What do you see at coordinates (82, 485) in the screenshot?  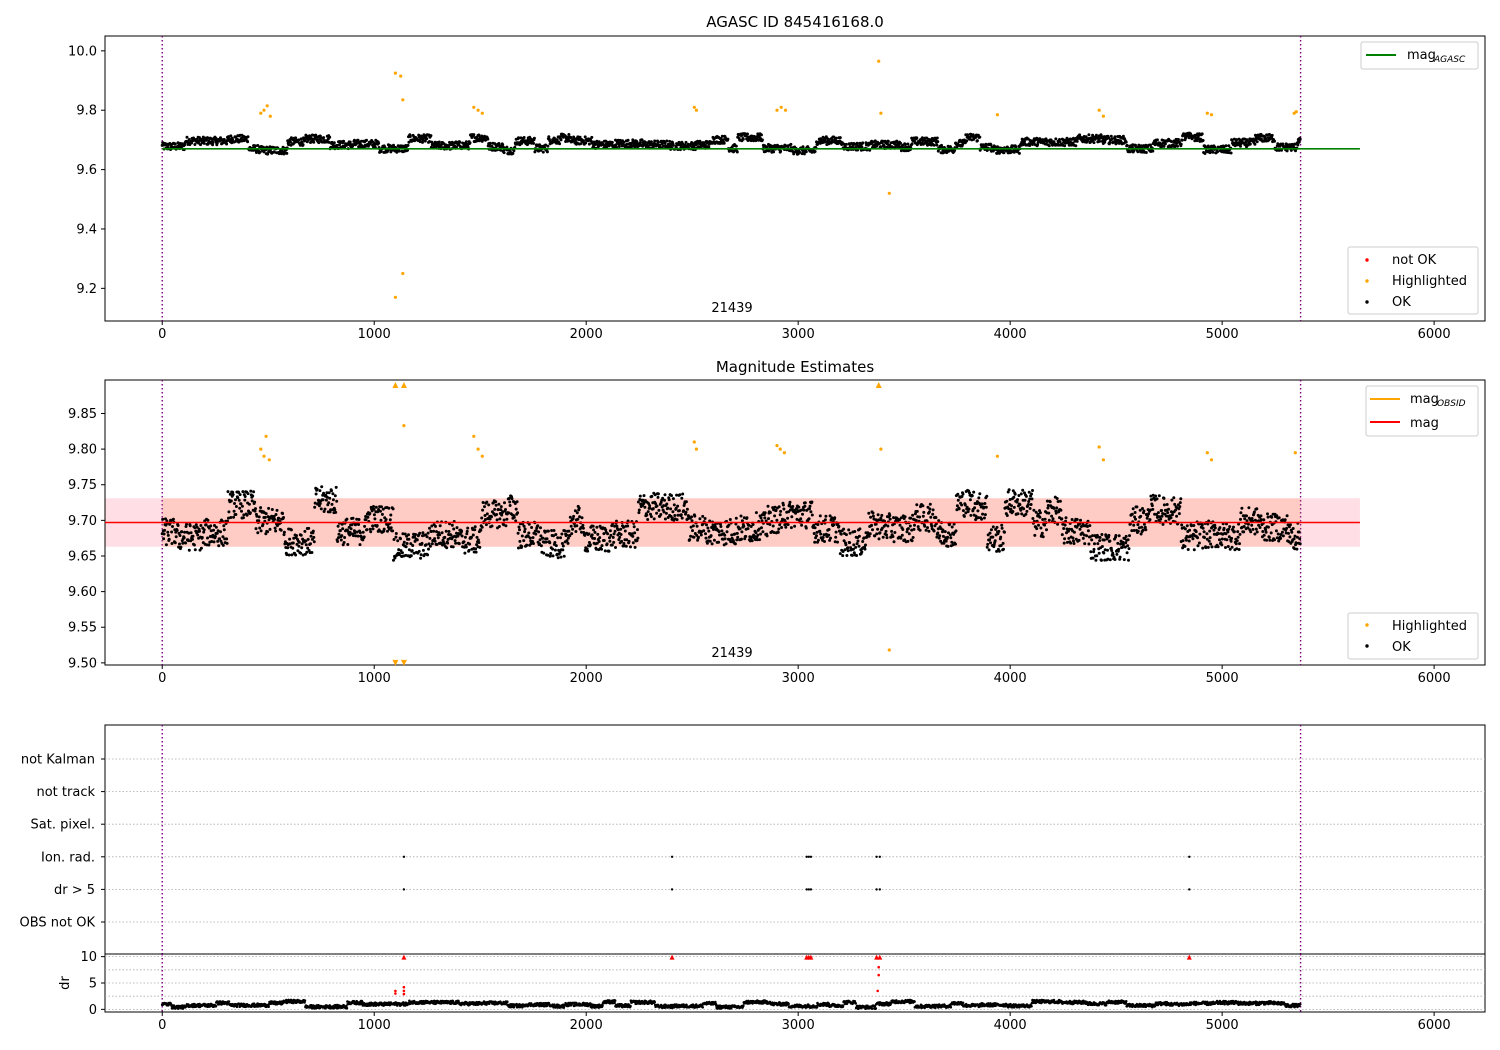 I see `y-tick-label: 9.75` at bounding box center [82, 485].